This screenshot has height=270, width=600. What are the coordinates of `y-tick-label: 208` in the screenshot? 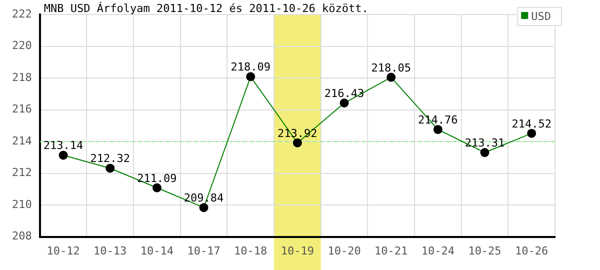 It's located at (22, 236).